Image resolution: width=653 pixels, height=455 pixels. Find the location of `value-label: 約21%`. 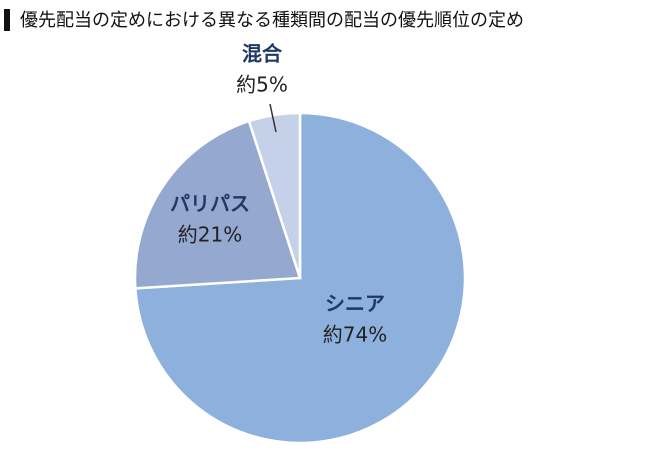

value-label: 約21% is located at coordinates (210, 235).